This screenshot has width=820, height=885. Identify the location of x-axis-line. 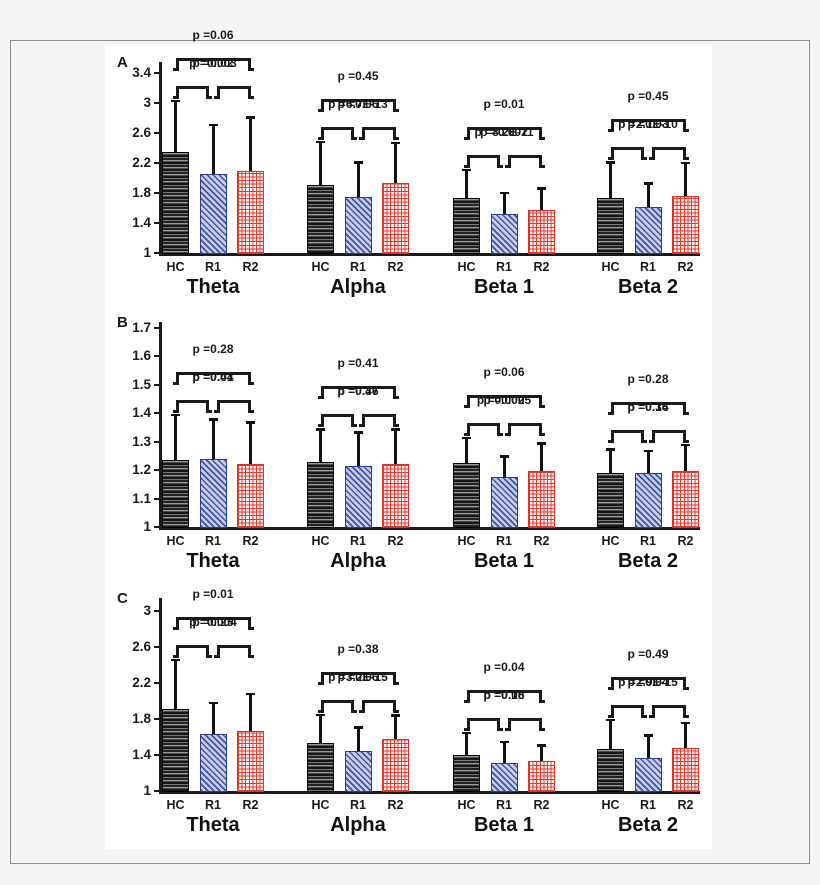
(429, 254).